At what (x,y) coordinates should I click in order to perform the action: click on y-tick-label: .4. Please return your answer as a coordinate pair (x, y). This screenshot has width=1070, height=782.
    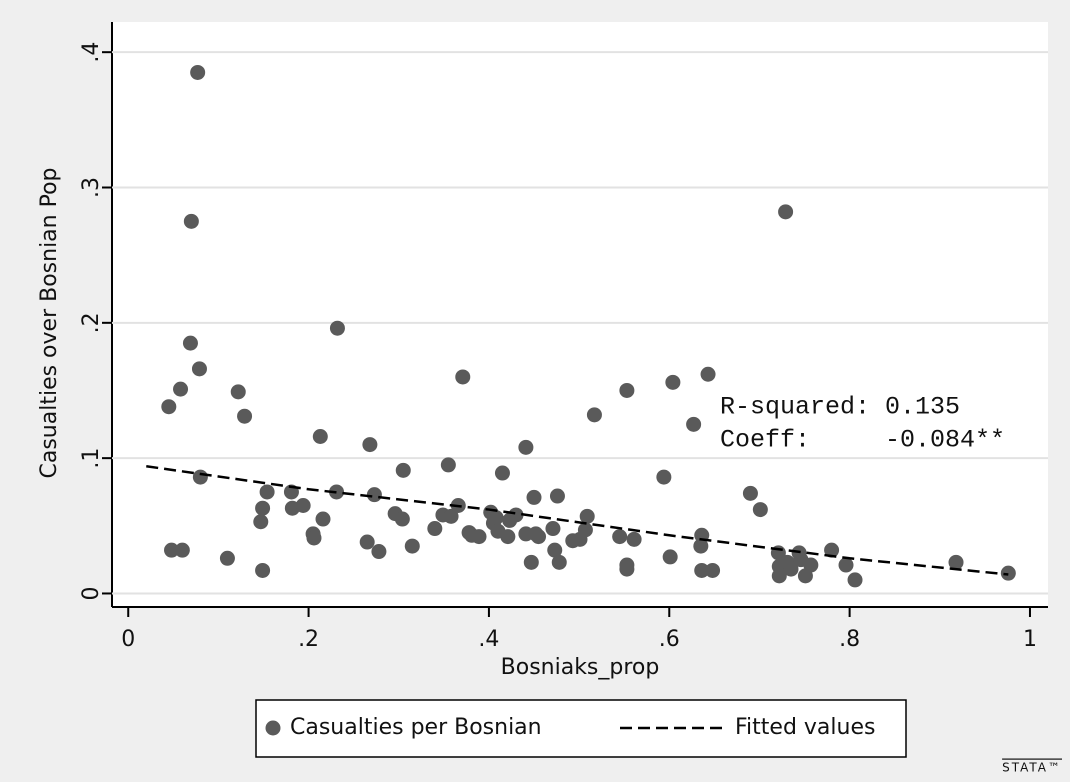
    Looking at the image, I should click on (91, 52).